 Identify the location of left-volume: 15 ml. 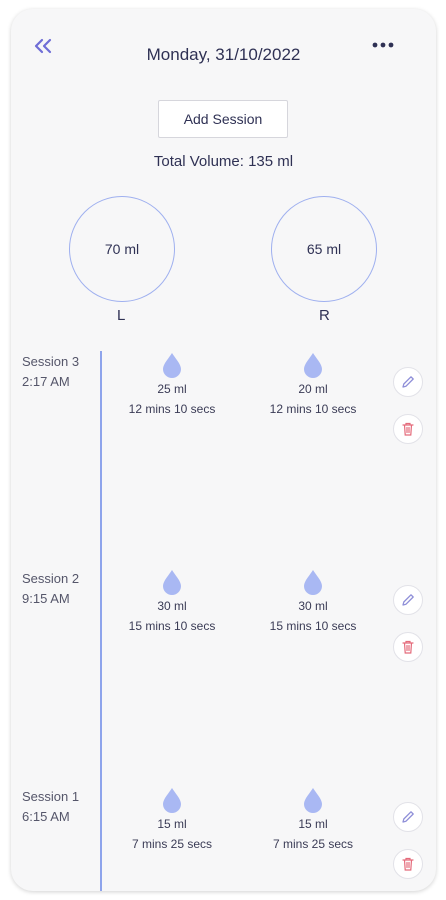
(172, 824).